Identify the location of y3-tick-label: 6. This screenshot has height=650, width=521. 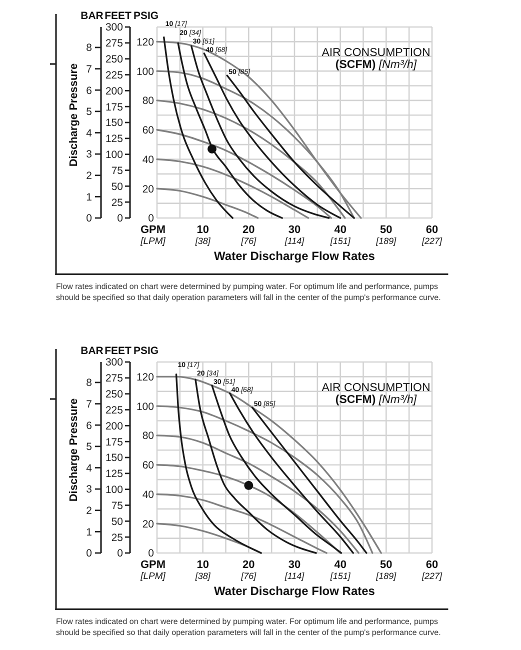
(89, 90).